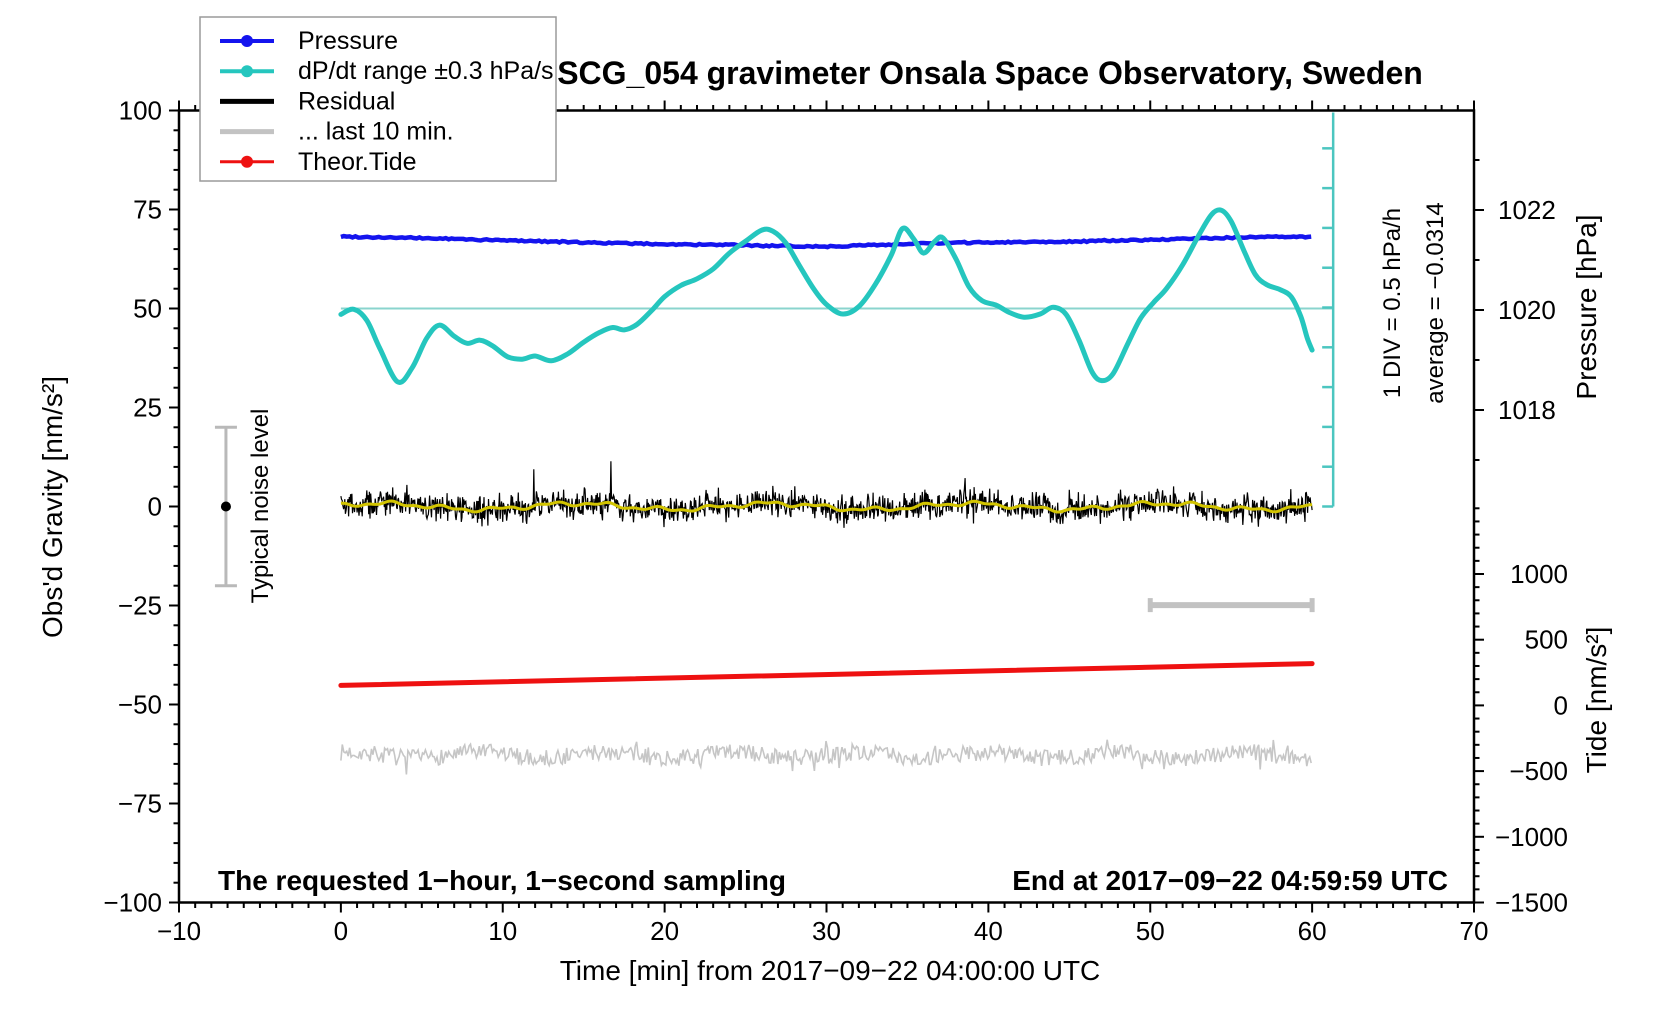 This screenshot has width=1676, height=1025. I want to click on x-tick-label: −10, so click(179, 931).